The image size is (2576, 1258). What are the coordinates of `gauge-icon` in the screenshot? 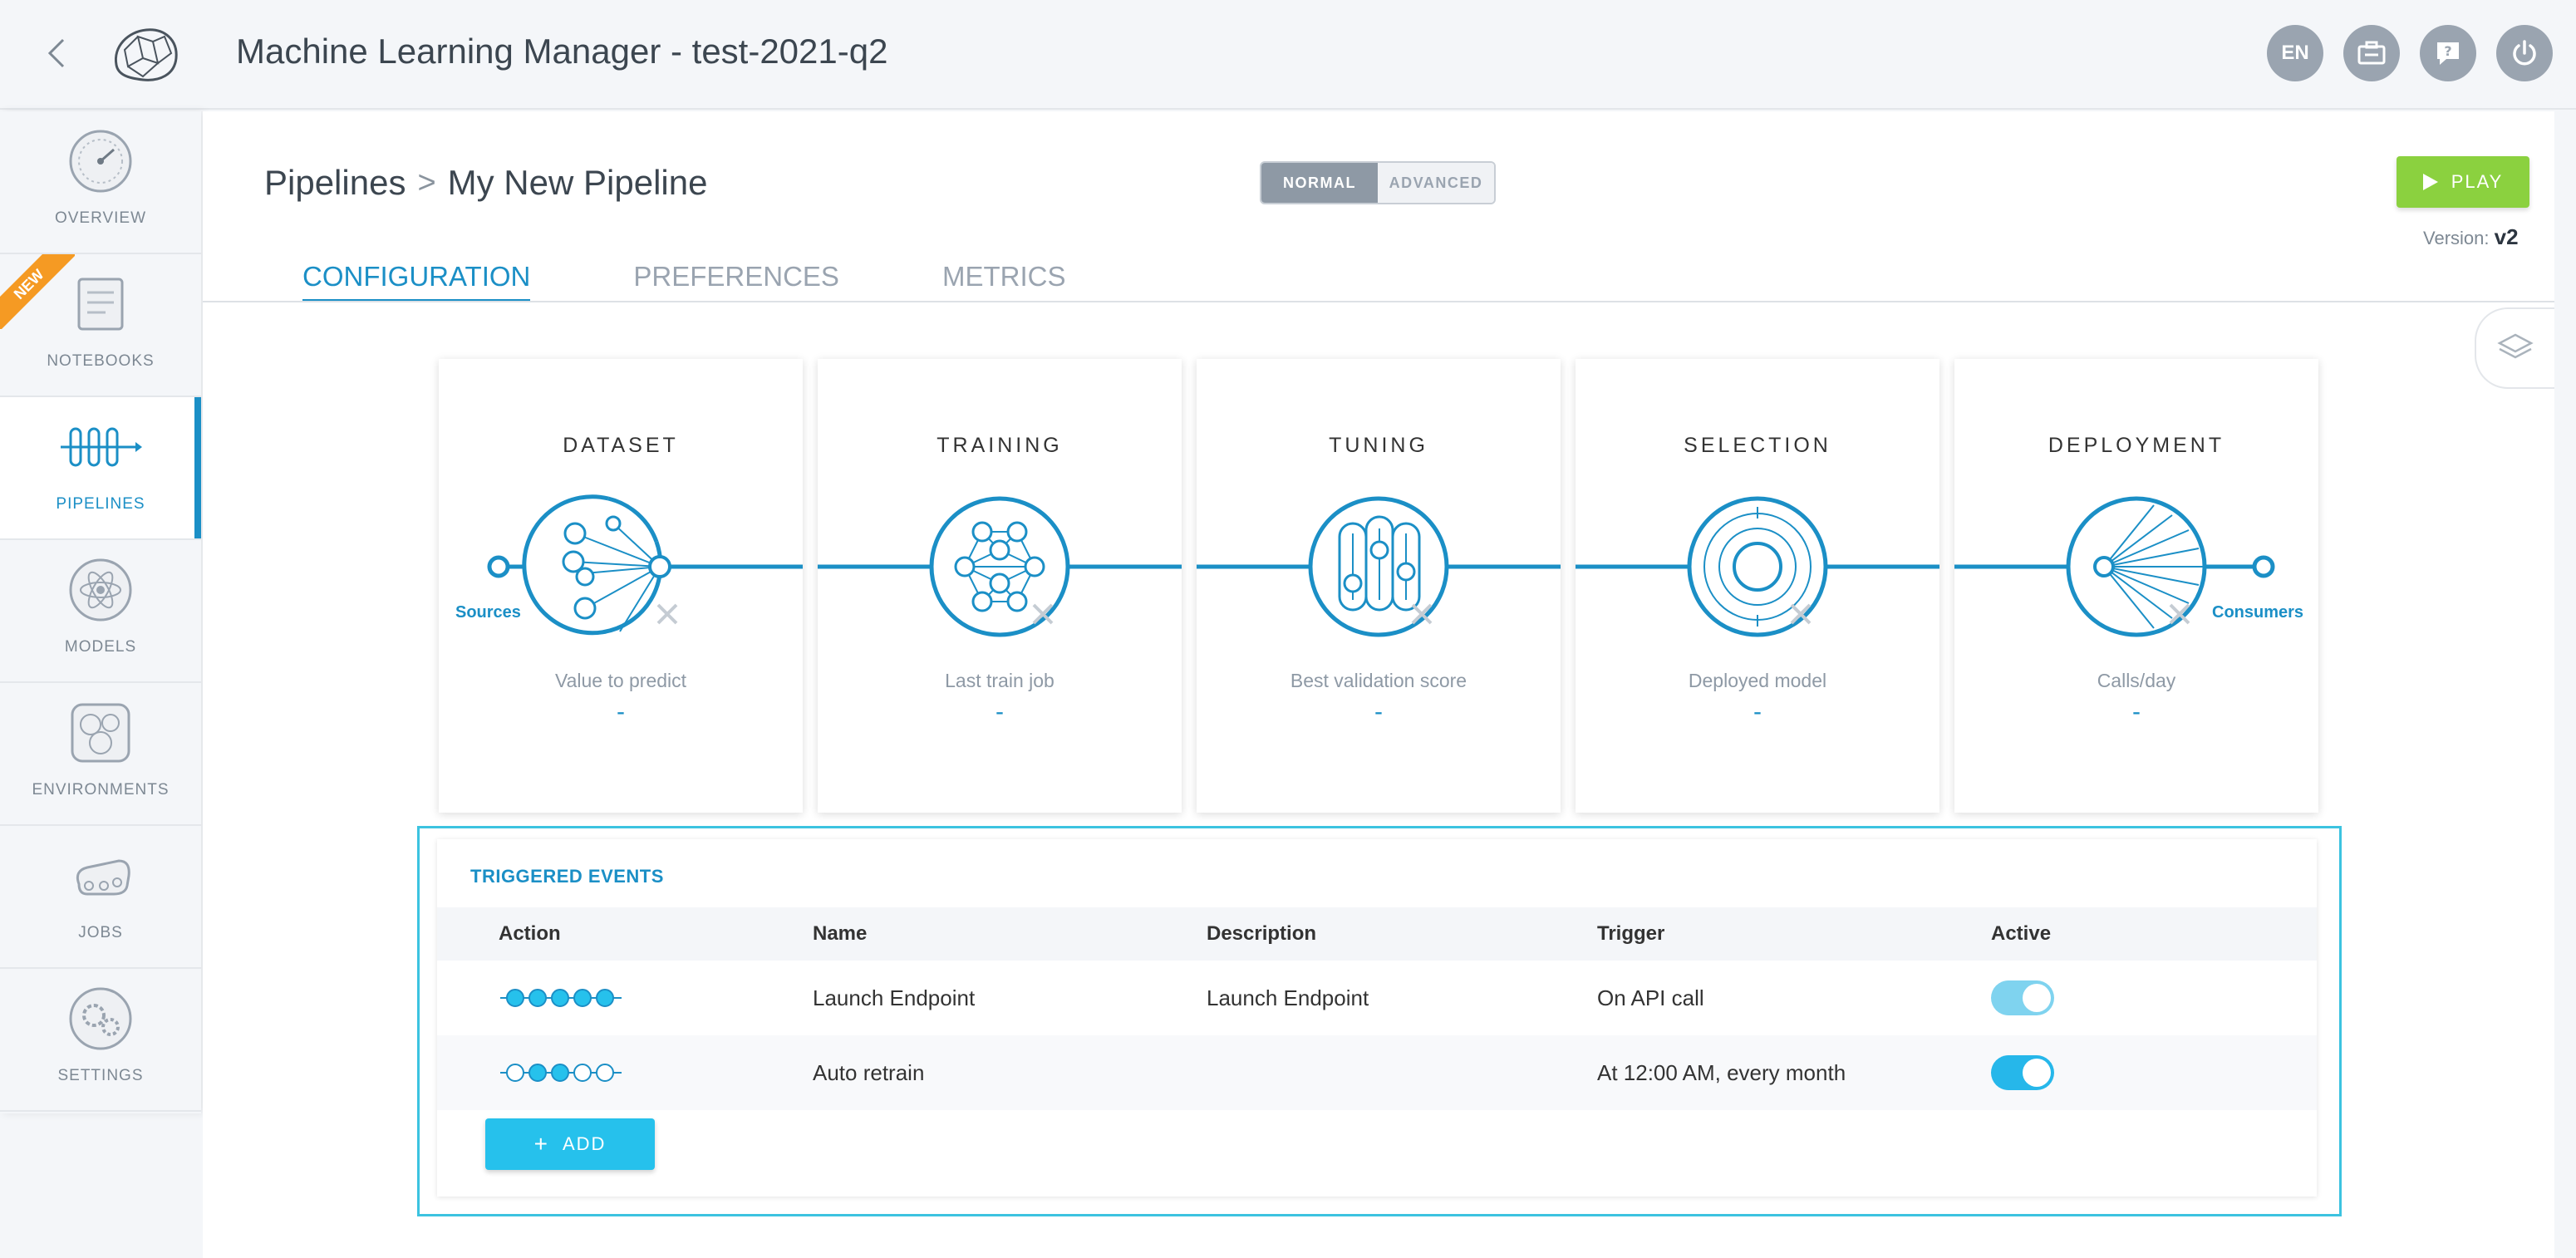 It's located at (100, 161).